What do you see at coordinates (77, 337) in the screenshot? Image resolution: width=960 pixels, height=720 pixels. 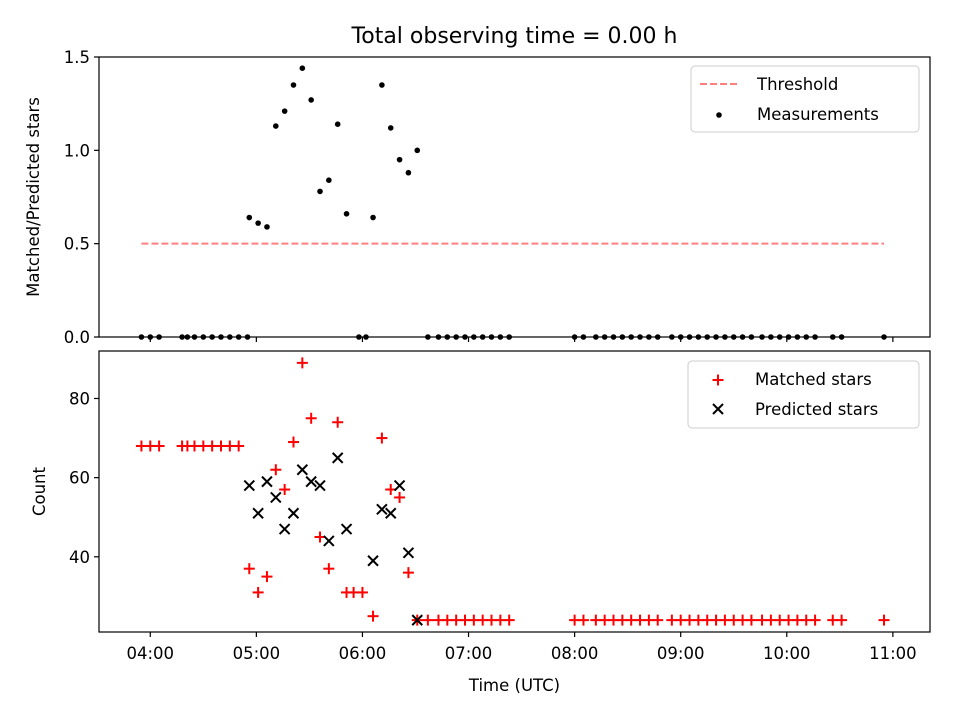 I see `y-tick-label: 0.0` at bounding box center [77, 337].